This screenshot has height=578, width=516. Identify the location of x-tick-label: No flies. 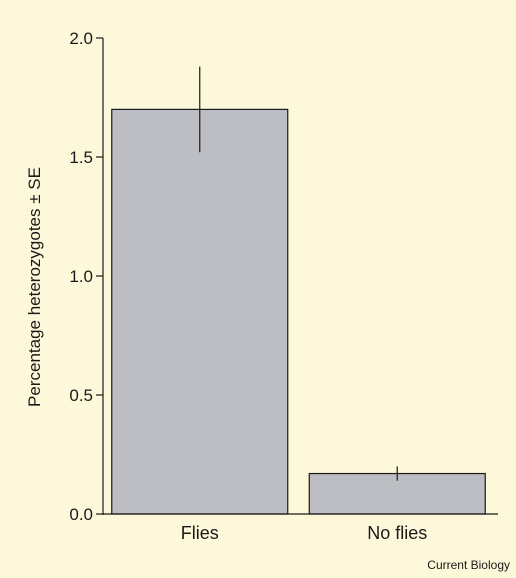
(397, 533).